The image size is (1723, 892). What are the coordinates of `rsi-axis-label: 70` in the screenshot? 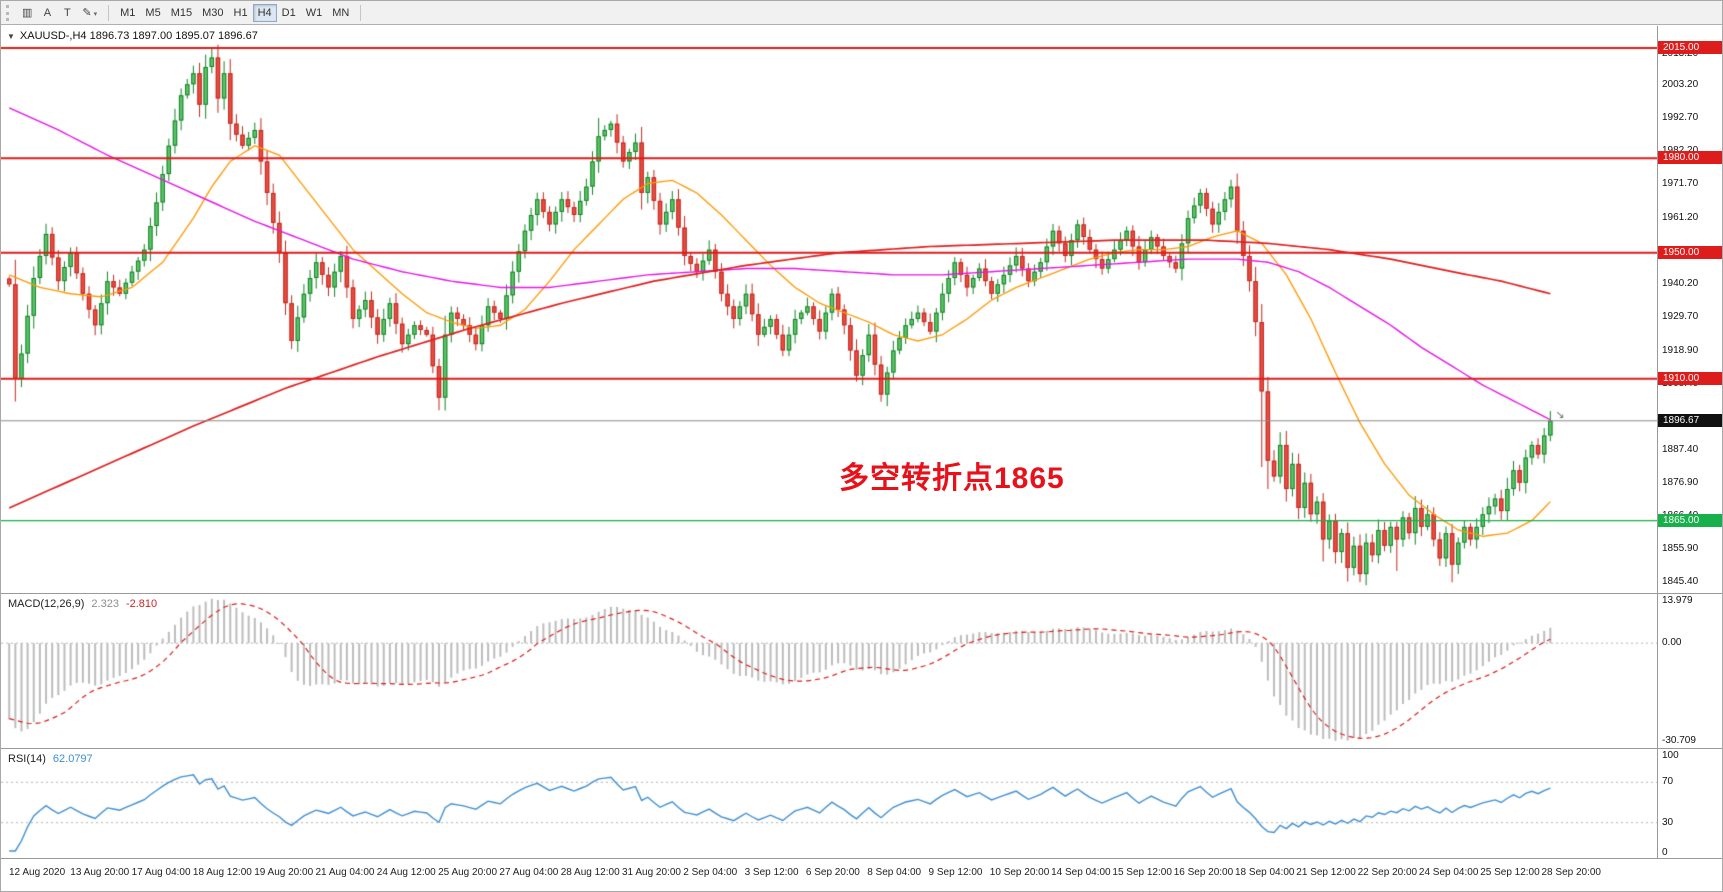 It's located at (1668, 782).